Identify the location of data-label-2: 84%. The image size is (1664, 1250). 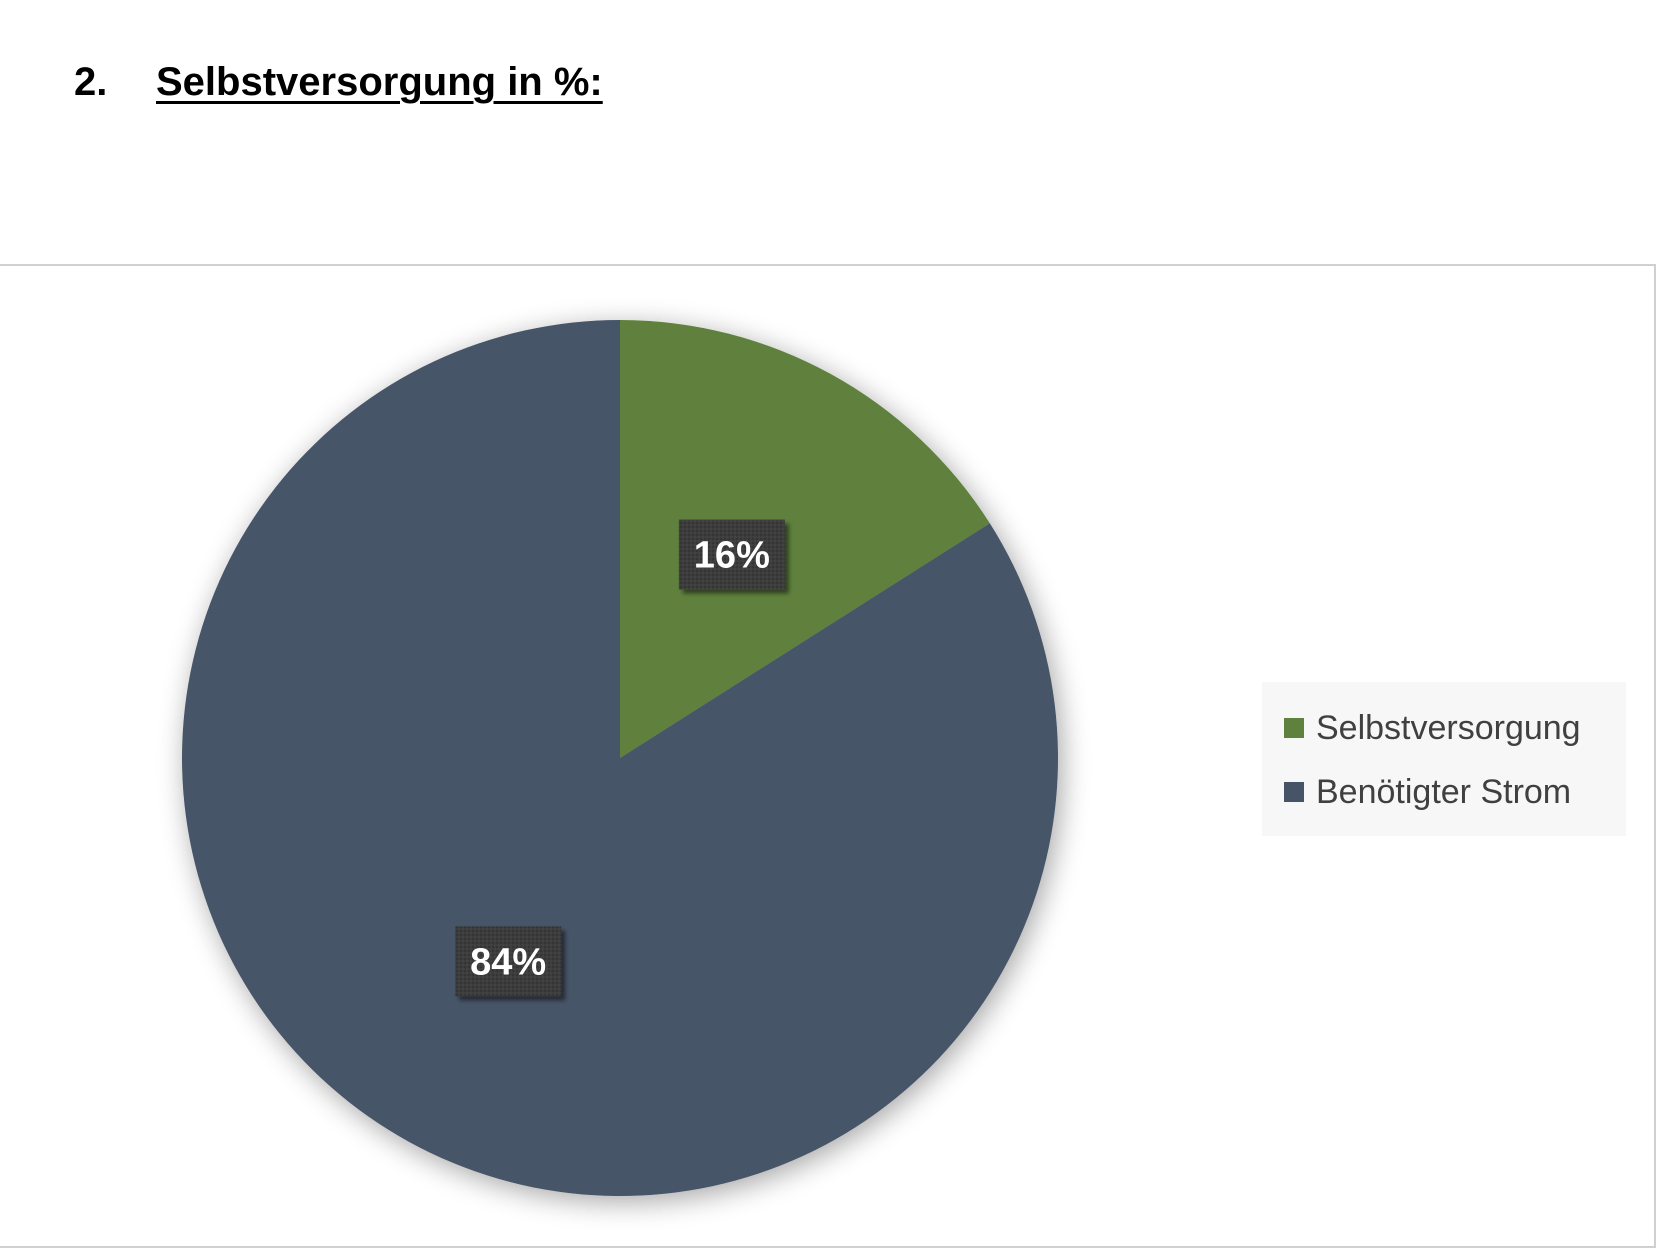
(508, 961).